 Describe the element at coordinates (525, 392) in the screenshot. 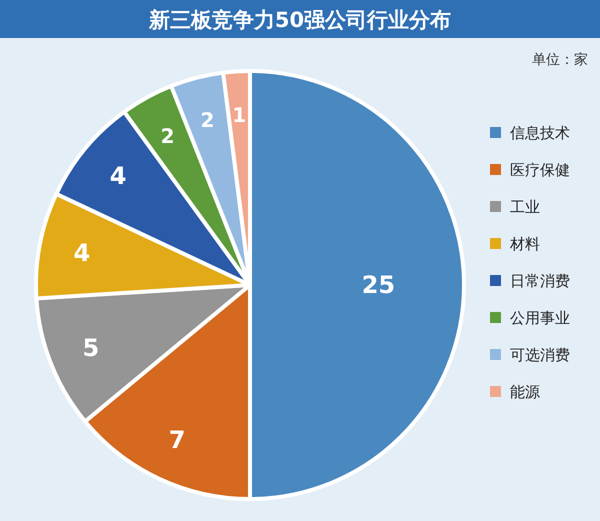

I see `legend-label: 能源` at that location.